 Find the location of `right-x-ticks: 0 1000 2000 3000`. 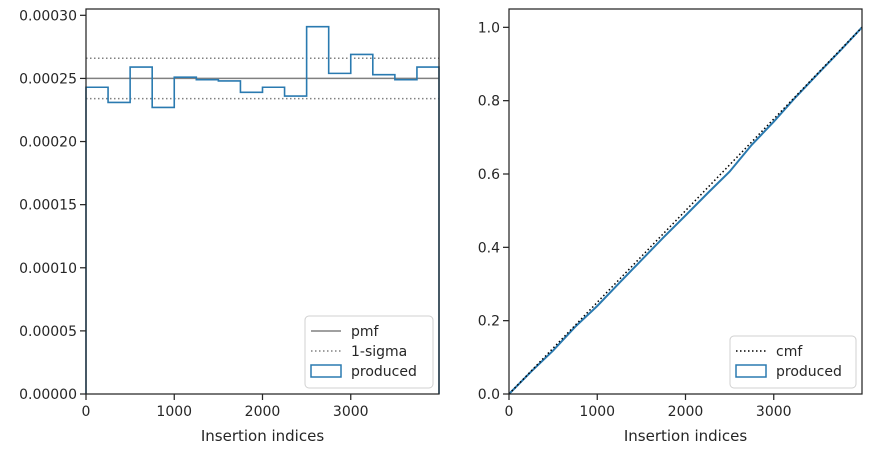

right-x-ticks: 0 1000 2000 3000 is located at coordinates (648, 407).